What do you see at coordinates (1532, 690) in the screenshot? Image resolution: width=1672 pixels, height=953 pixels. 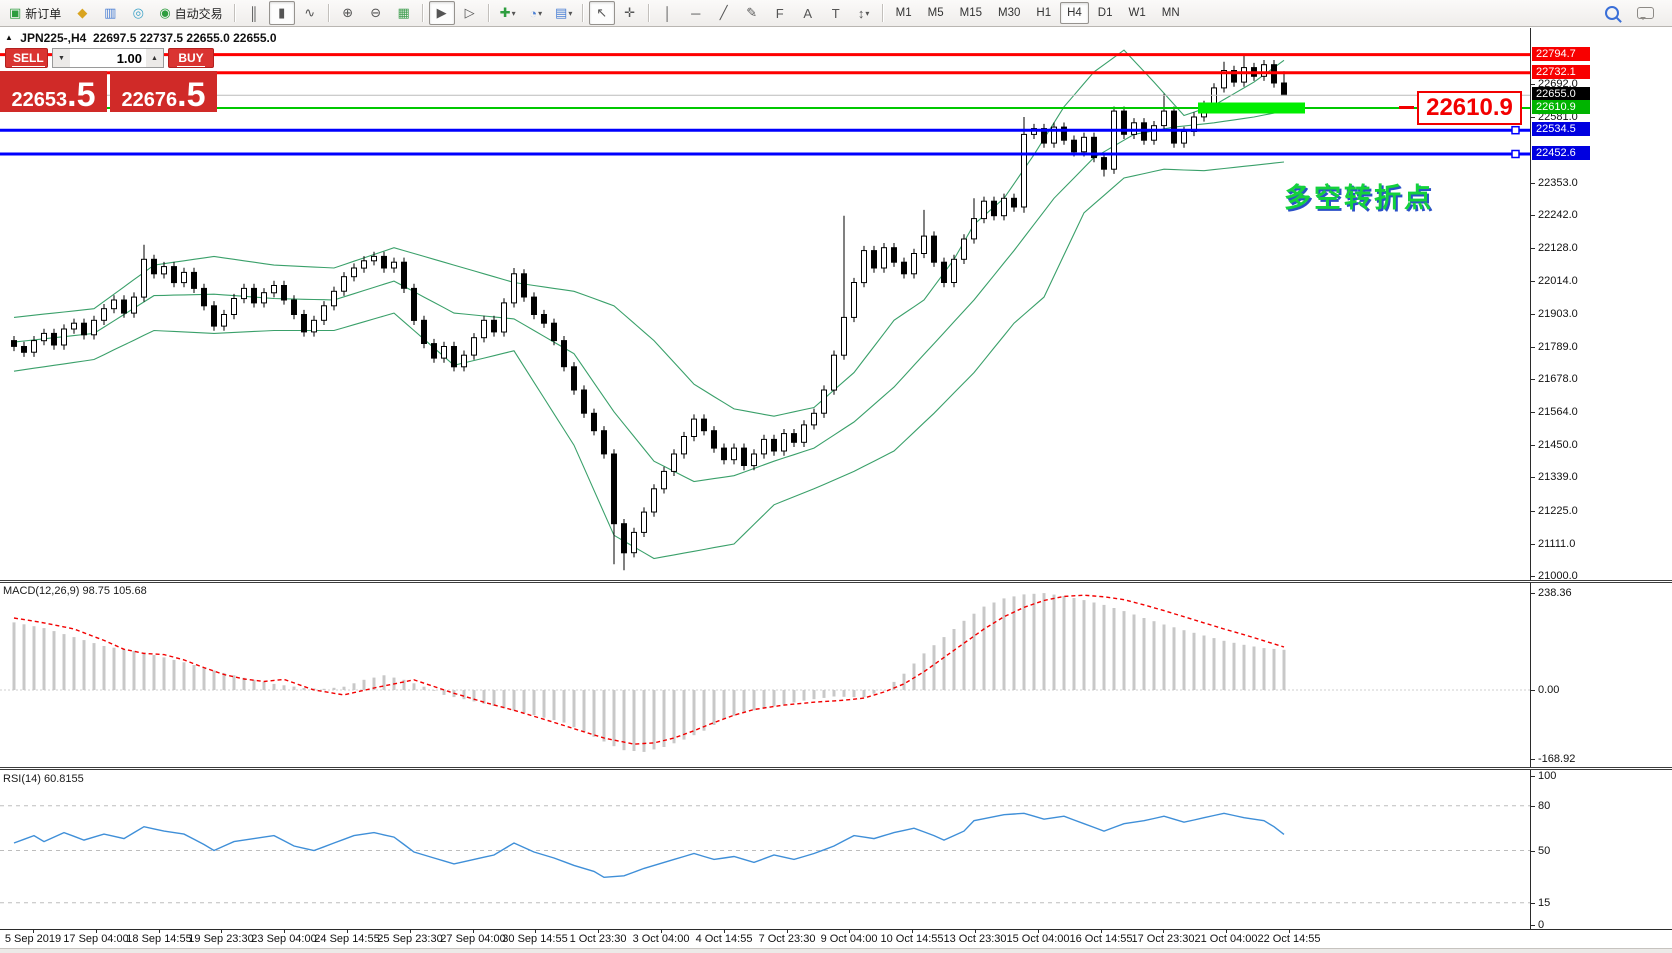 I see `macd-tick-mark` at bounding box center [1532, 690].